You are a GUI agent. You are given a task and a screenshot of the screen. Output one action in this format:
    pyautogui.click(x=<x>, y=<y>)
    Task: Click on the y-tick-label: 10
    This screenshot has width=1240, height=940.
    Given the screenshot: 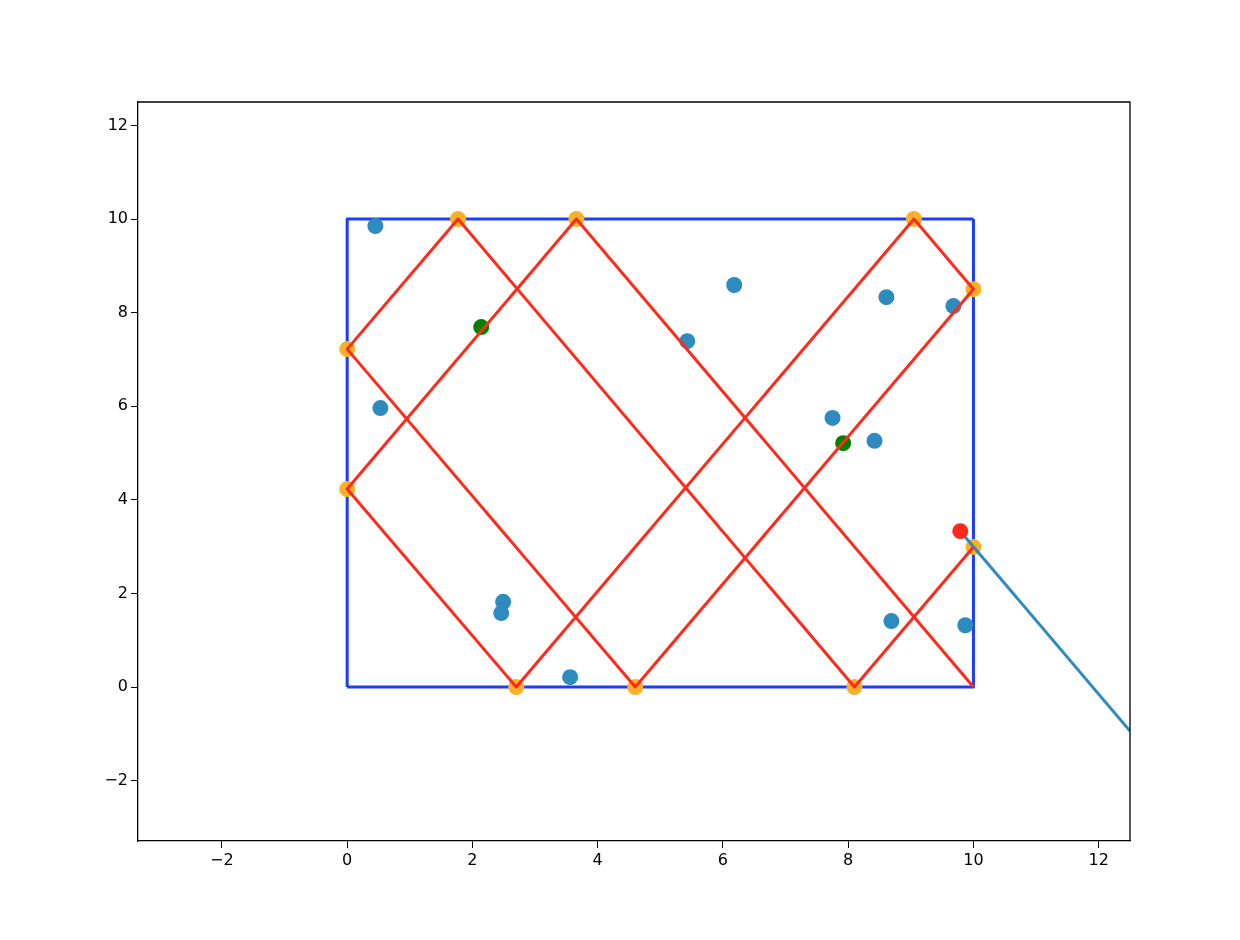 What is the action you would take?
    pyautogui.click(x=117, y=218)
    